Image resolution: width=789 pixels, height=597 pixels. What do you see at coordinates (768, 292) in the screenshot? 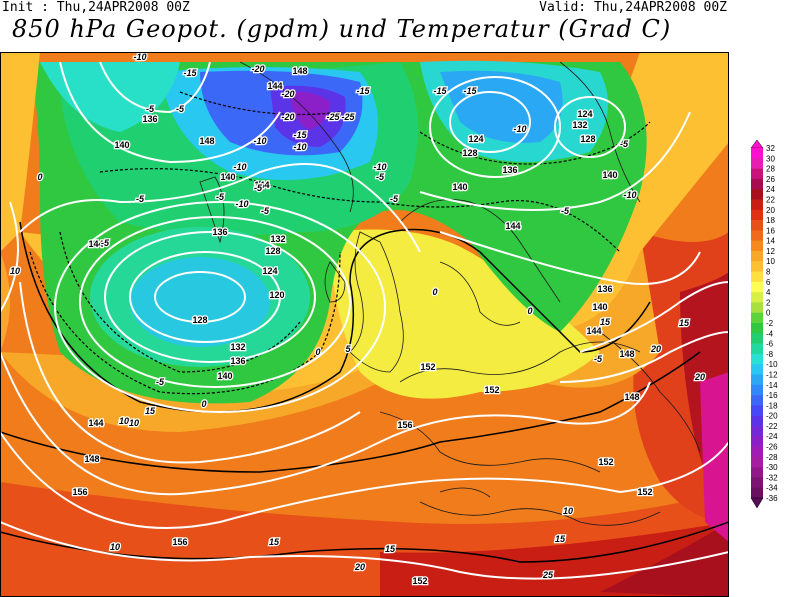
I see `colorbar-tick-label: 4` at bounding box center [768, 292].